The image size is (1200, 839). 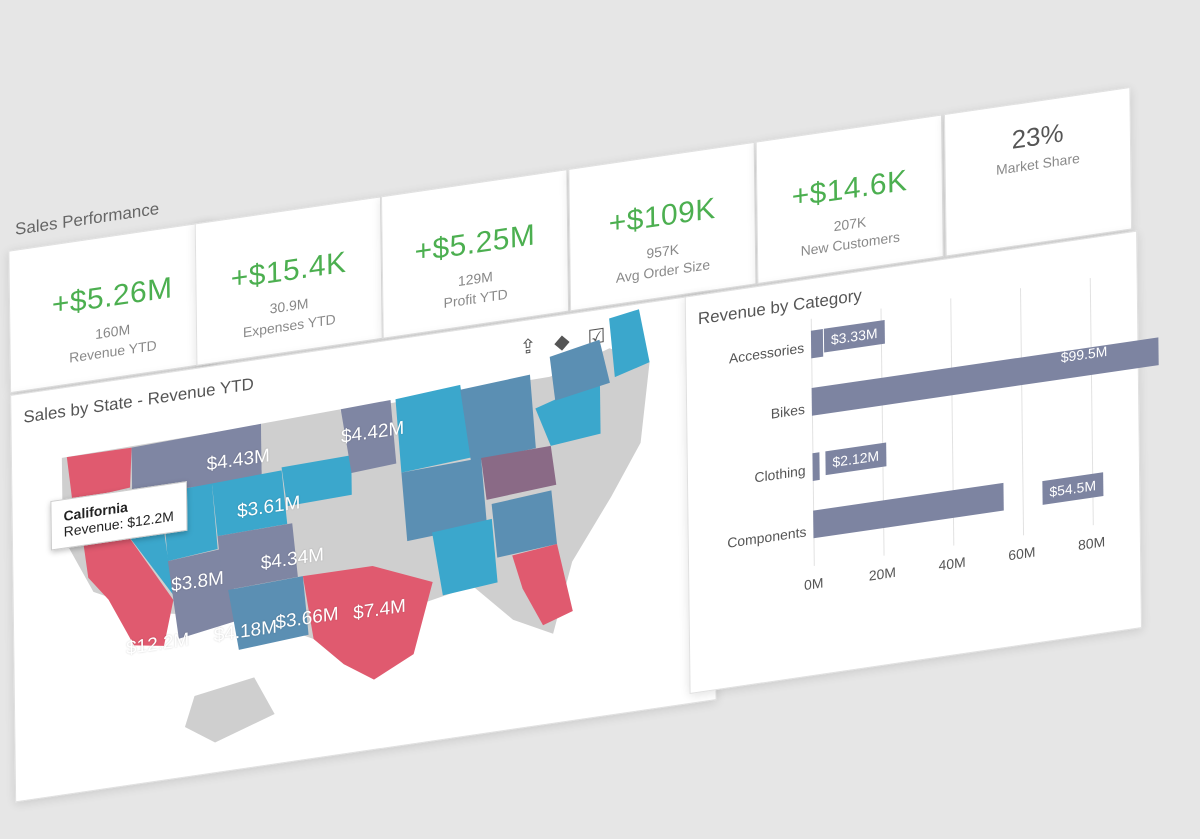 What do you see at coordinates (368, 436) in the screenshot?
I see `state-mn` at bounding box center [368, 436].